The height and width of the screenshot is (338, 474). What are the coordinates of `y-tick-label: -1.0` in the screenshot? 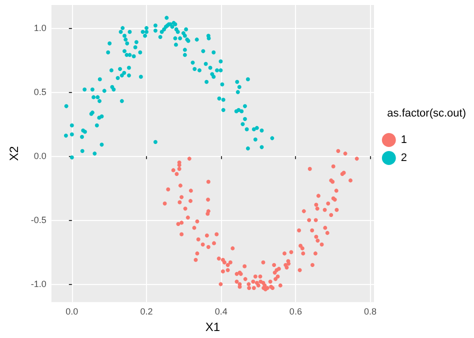 It's located at (38, 284).